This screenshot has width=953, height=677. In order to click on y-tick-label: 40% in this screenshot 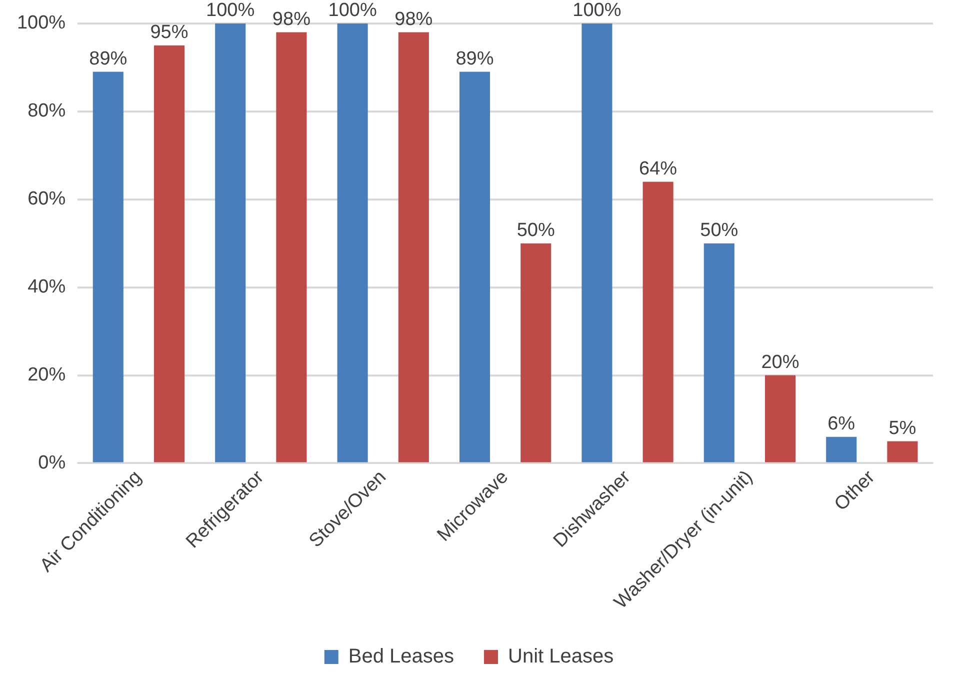, I will do `click(47, 287)`.